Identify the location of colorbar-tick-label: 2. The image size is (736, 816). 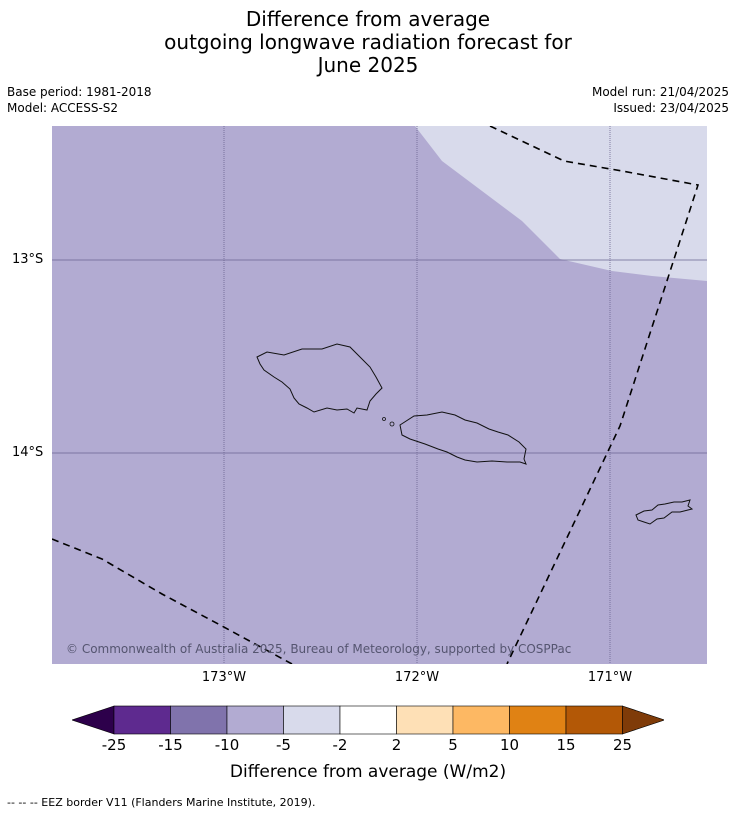
(396, 745).